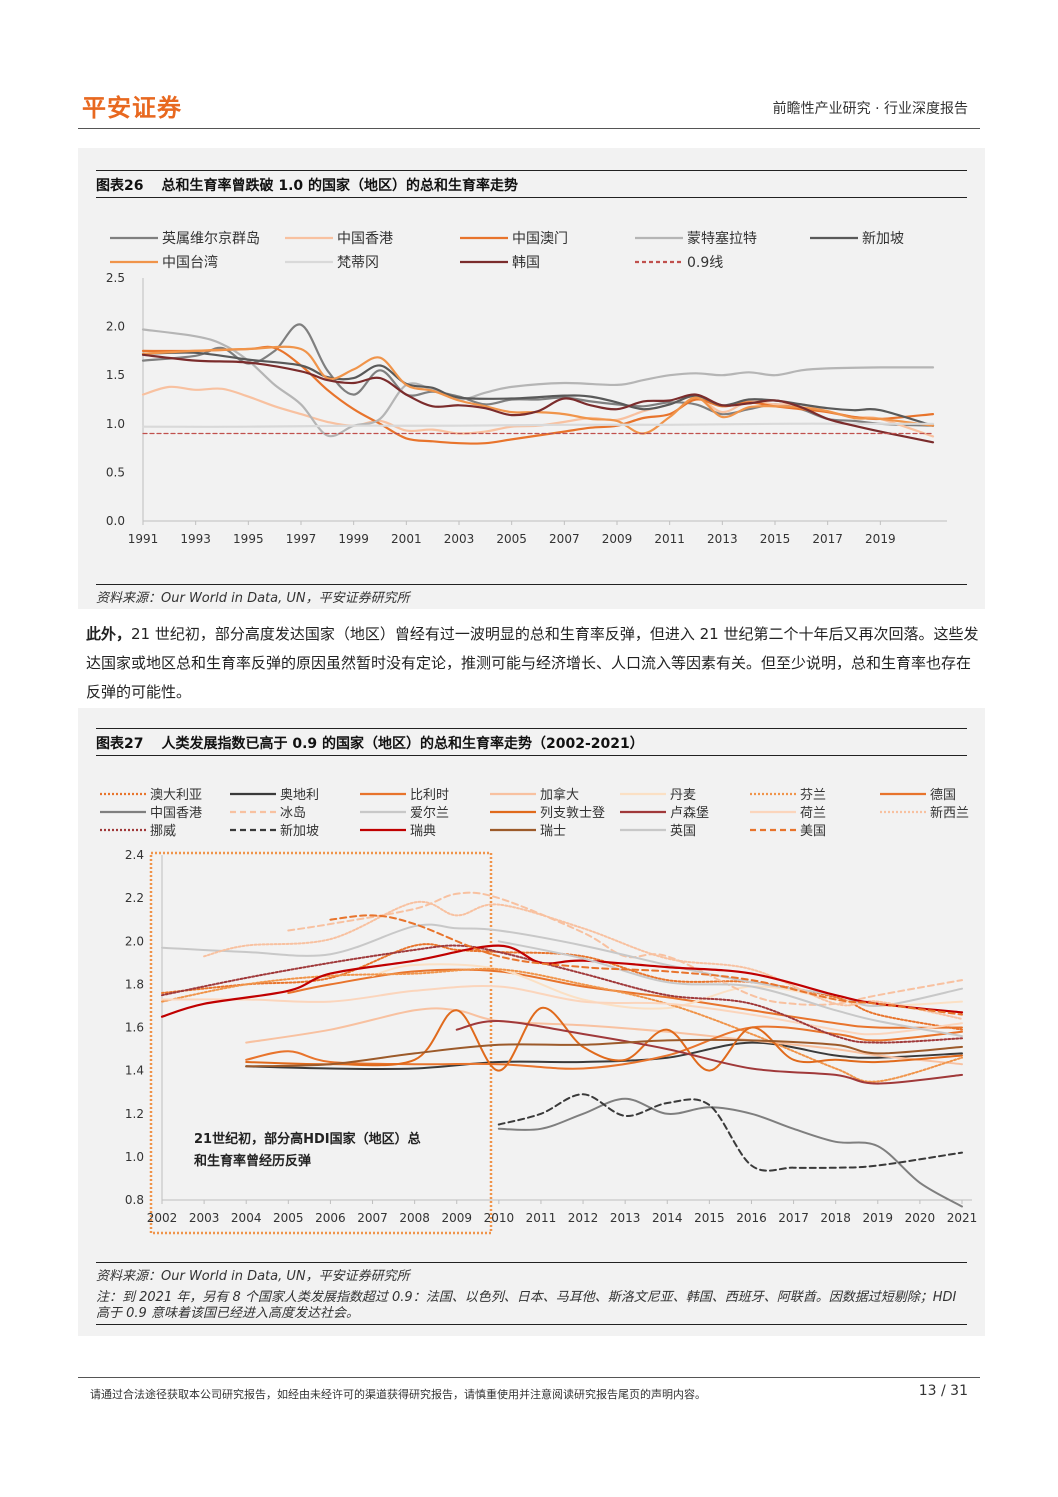 This screenshot has width=1058, height=1497. Describe the element at coordinates (943, 1391) in the screenshot. I see `page-number: 13 / 31` at that location.